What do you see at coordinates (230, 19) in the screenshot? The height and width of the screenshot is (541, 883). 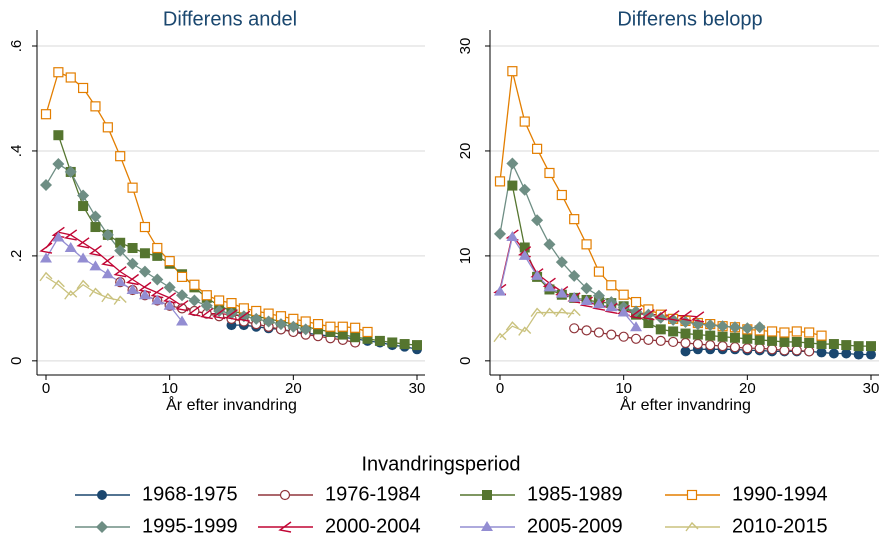 I see `panel-title: Differens andel` at bounding box center [230, 19].